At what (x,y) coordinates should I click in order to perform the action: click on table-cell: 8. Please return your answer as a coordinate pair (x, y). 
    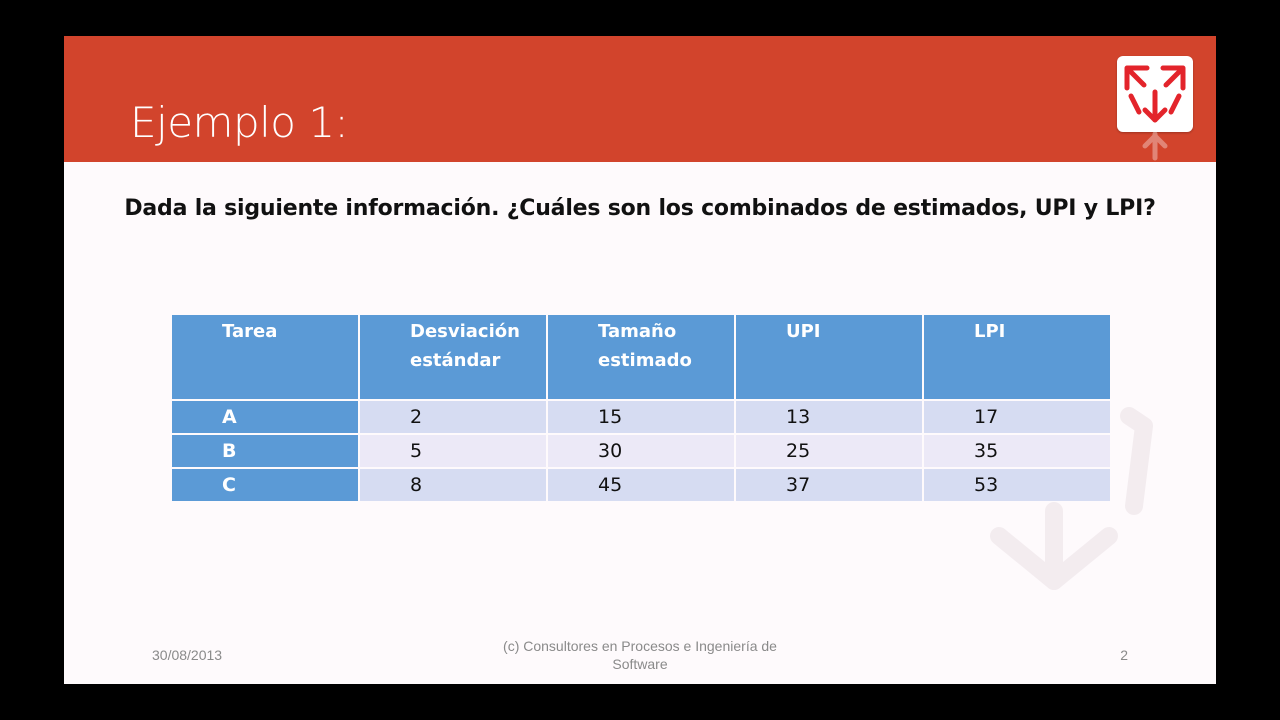
    Looking at the image, I should click on (453, 485).